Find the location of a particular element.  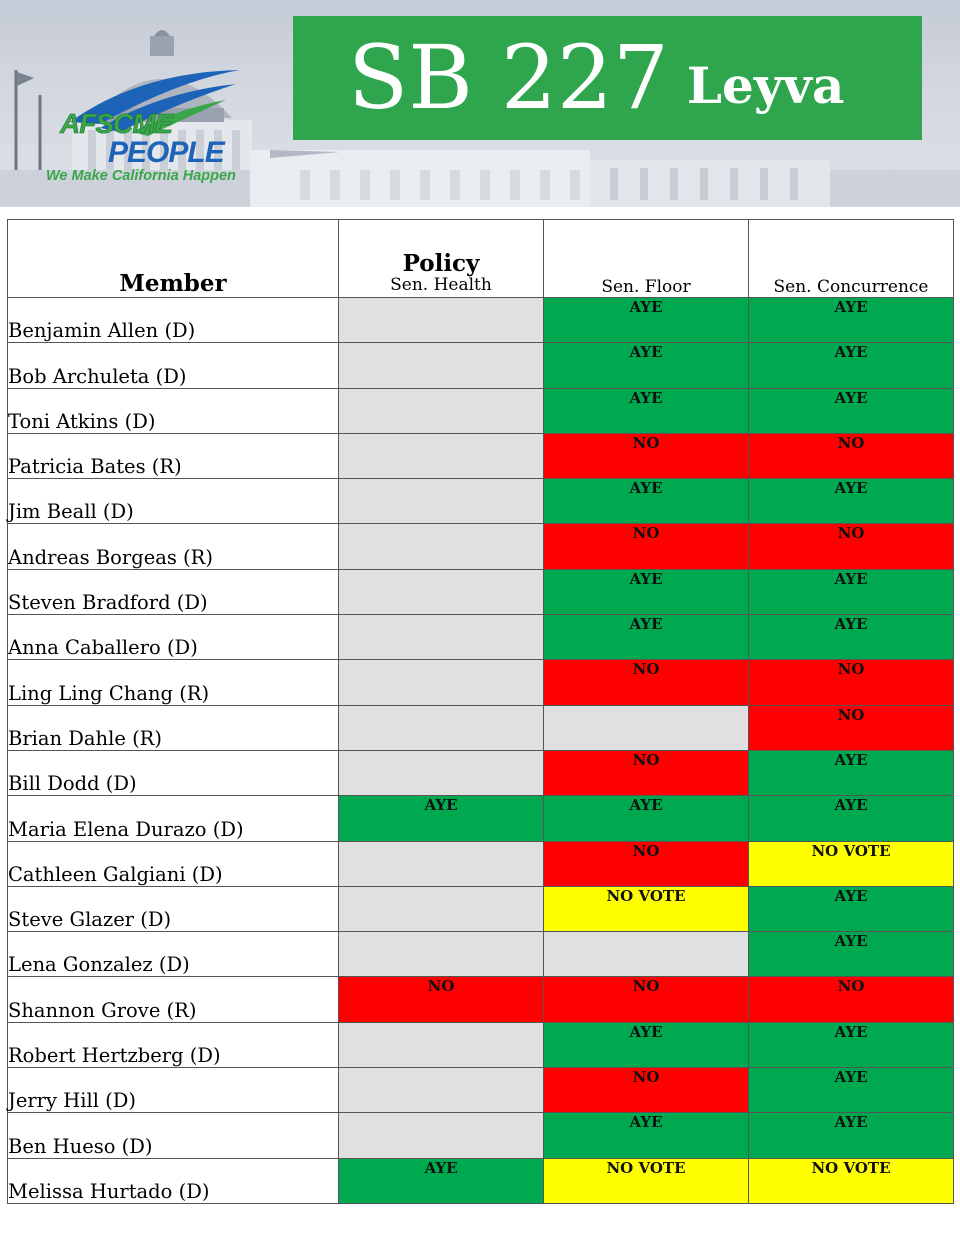

header-policy: Policy Sen. Health is located at coordinates (441, 258).